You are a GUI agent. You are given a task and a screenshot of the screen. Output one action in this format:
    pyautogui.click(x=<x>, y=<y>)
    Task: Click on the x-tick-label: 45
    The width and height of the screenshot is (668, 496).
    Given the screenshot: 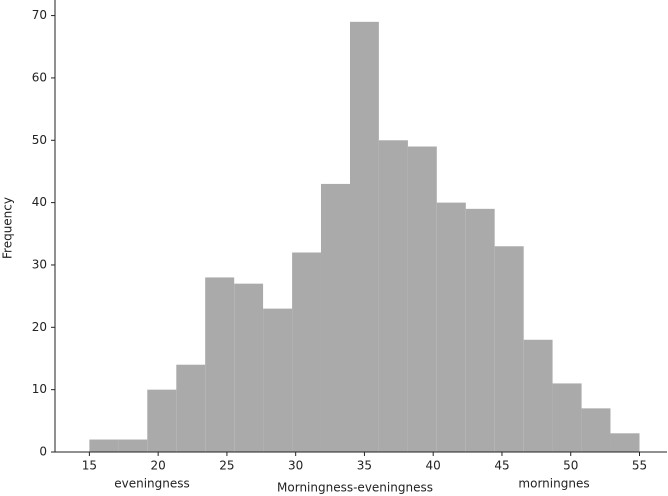 What is the action you would take?
    pyautogui.click(x=501, y=466)
    